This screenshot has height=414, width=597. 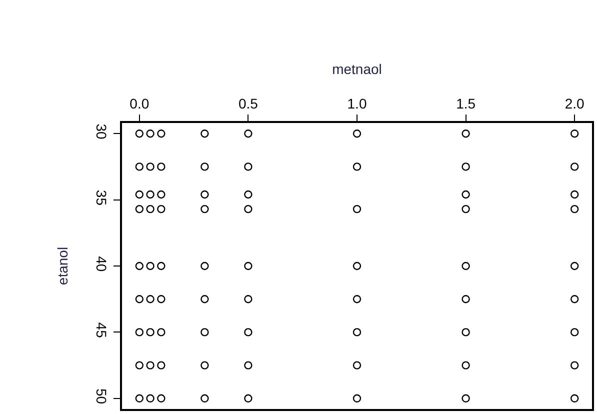 I want to click on x-axis-title: metnaol, so click(x=357, y=68).